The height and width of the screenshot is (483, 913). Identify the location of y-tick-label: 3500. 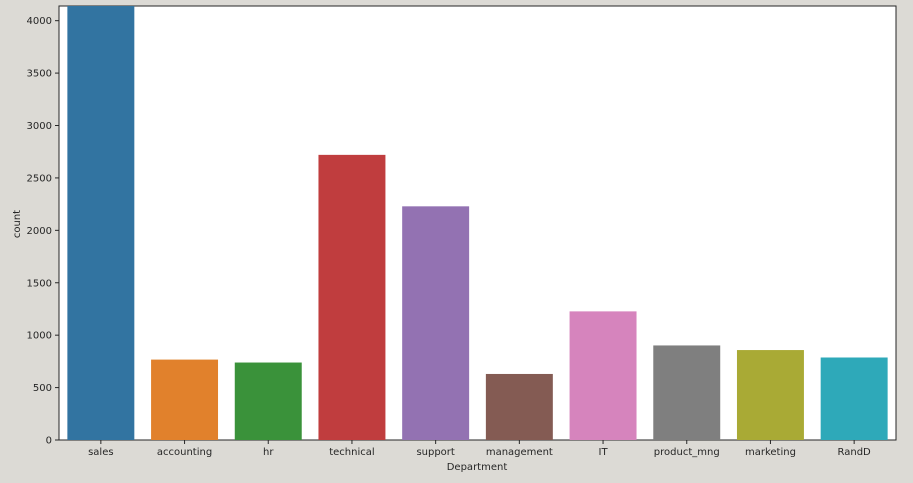
(39, 74).